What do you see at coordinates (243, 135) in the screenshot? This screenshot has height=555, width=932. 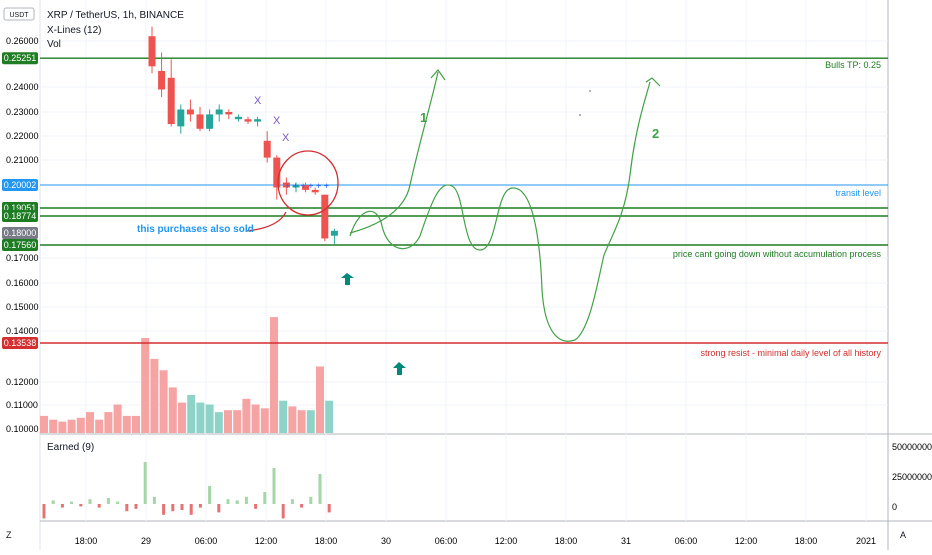 I see `candlesticks` at bounding box center [243, 135].